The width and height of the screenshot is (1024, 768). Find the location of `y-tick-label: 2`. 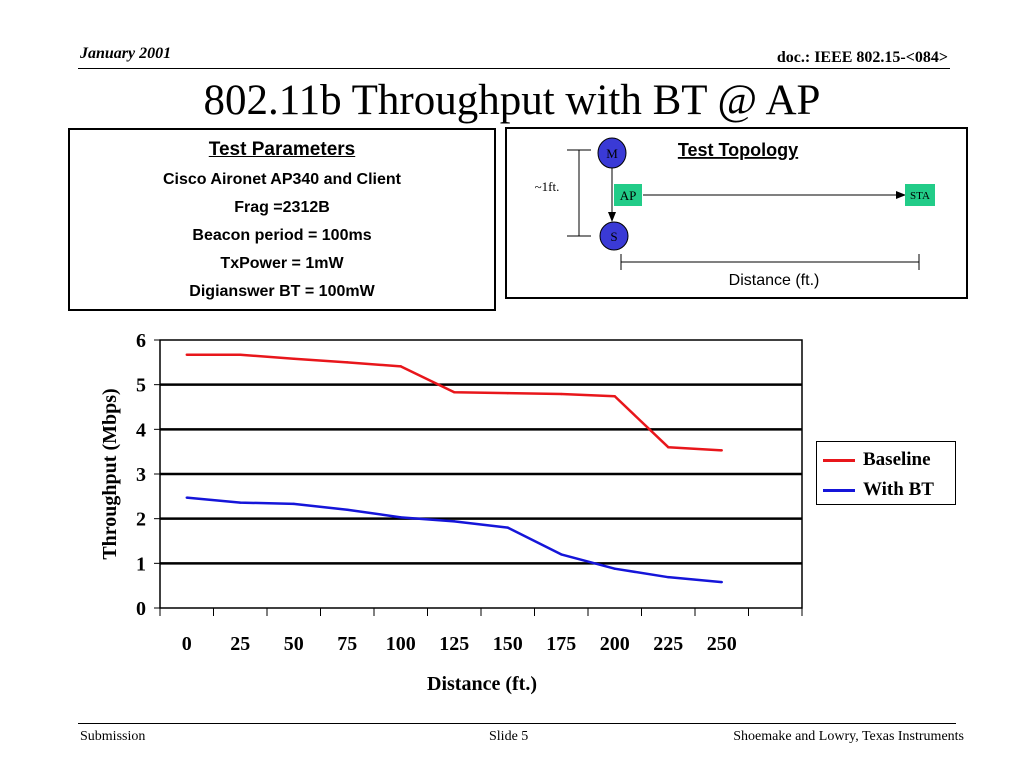

y-tick-label: 2 is located at coordinates (141, 520).